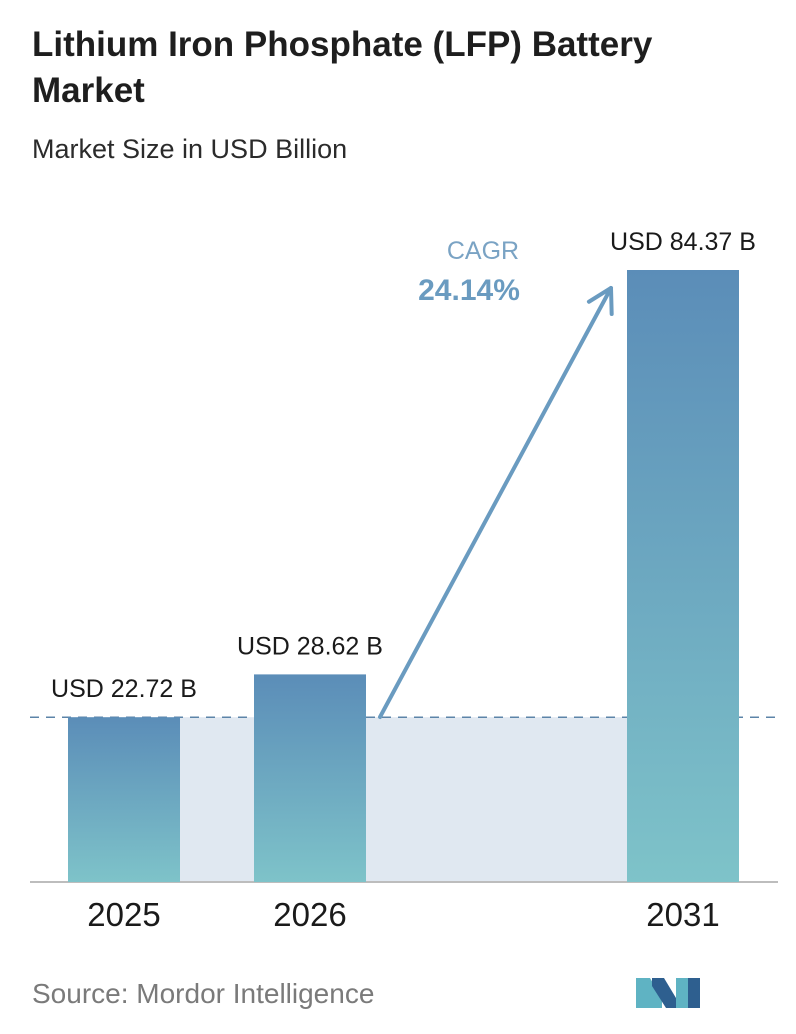 This screenshot has width=796, height=1034. What do you see at coordinates (310, 778) in the screenshot?
I see `bar-2026` at bounding box center [310, 778].